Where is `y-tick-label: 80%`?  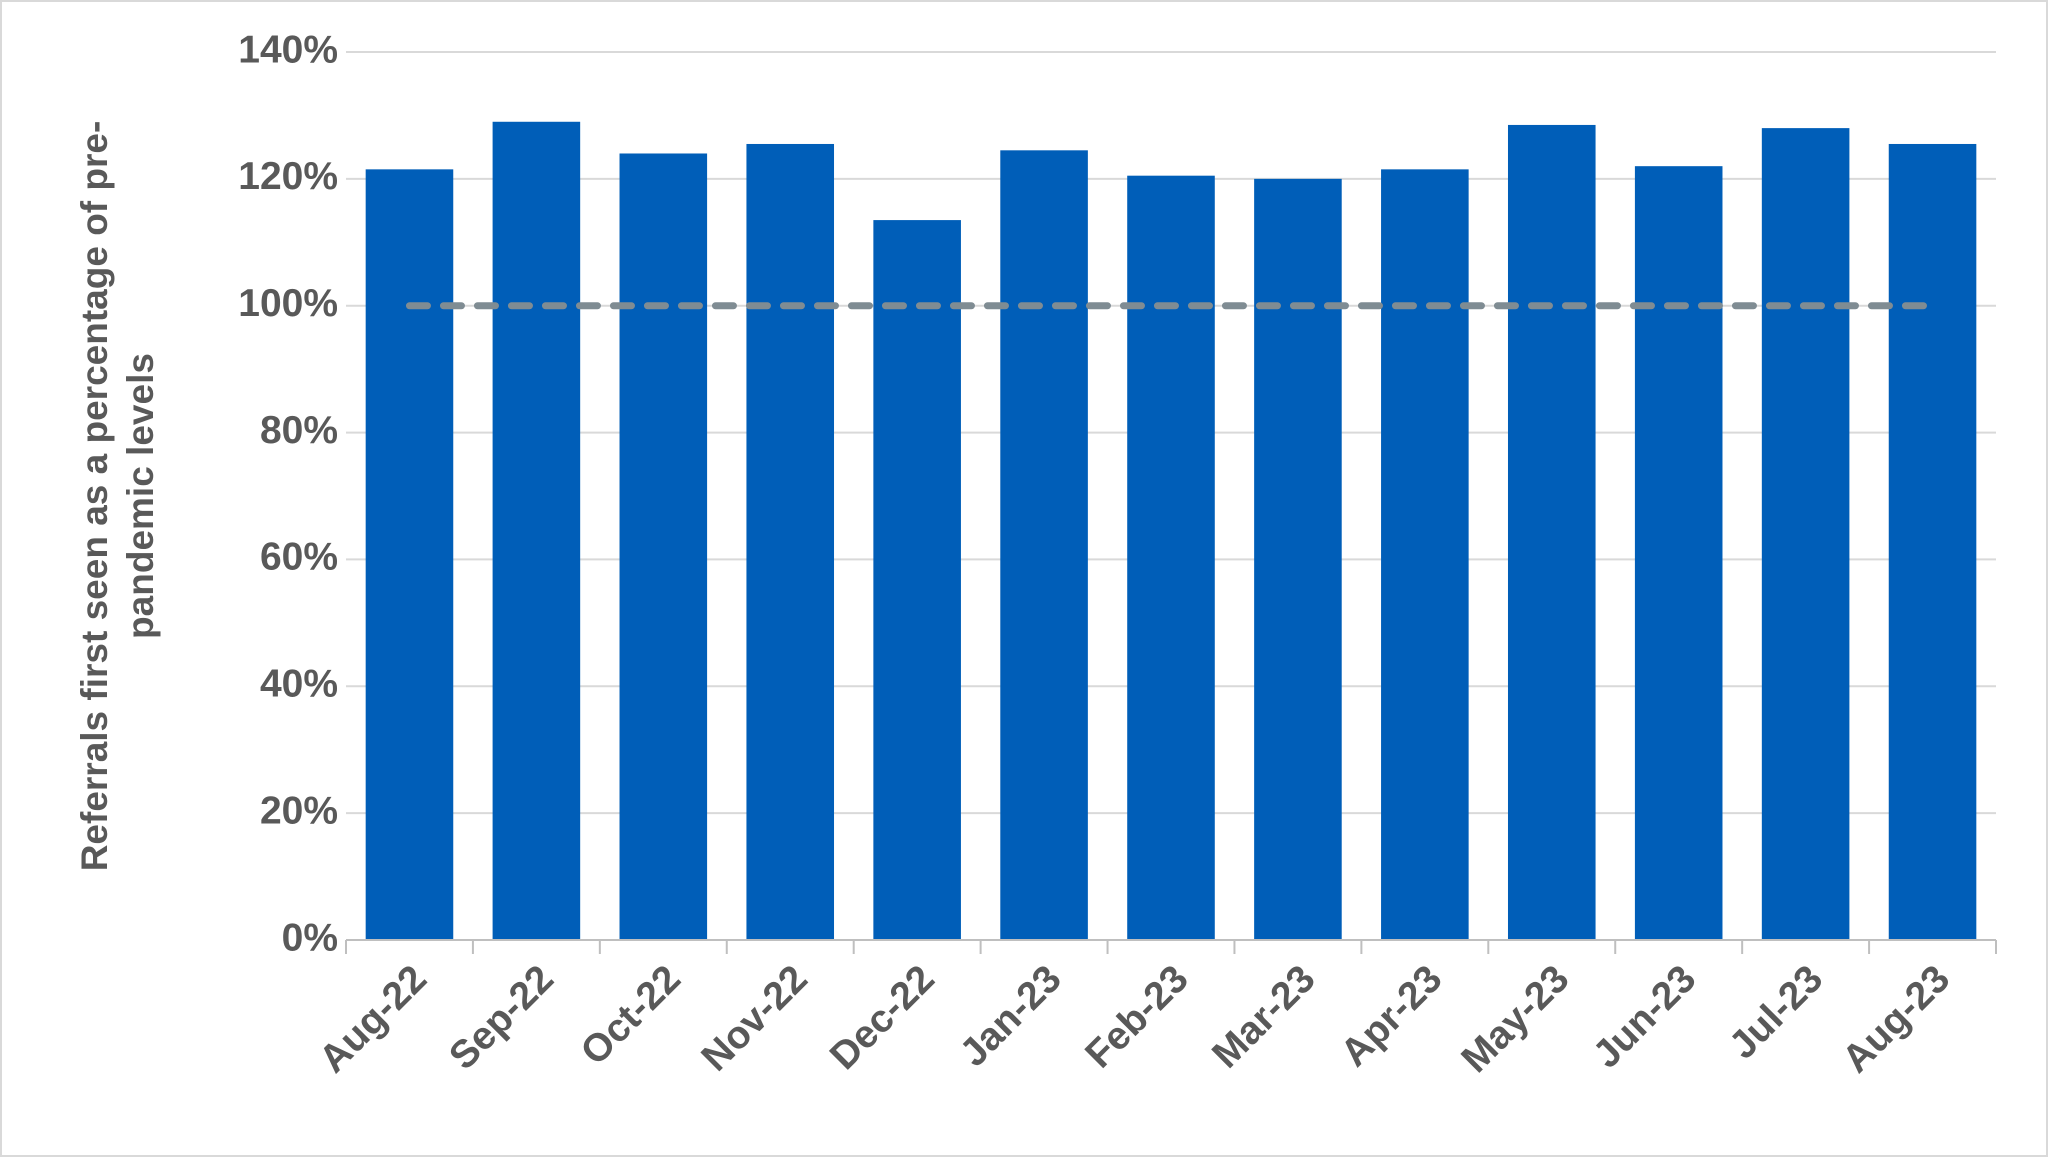 y-tick-label: 80% is located at coordinates (299, 430).